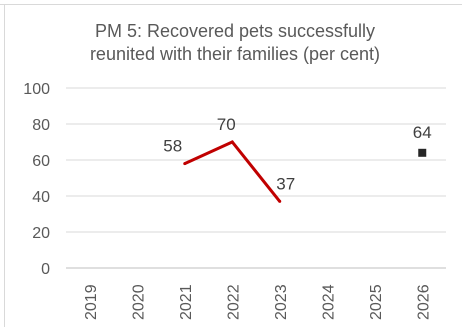 The image size is (462, 327). What do you see at coordinates (45, 269) in the screenshot?
I see `y-tick-label-0: 0` at bounding box center [45, 269].